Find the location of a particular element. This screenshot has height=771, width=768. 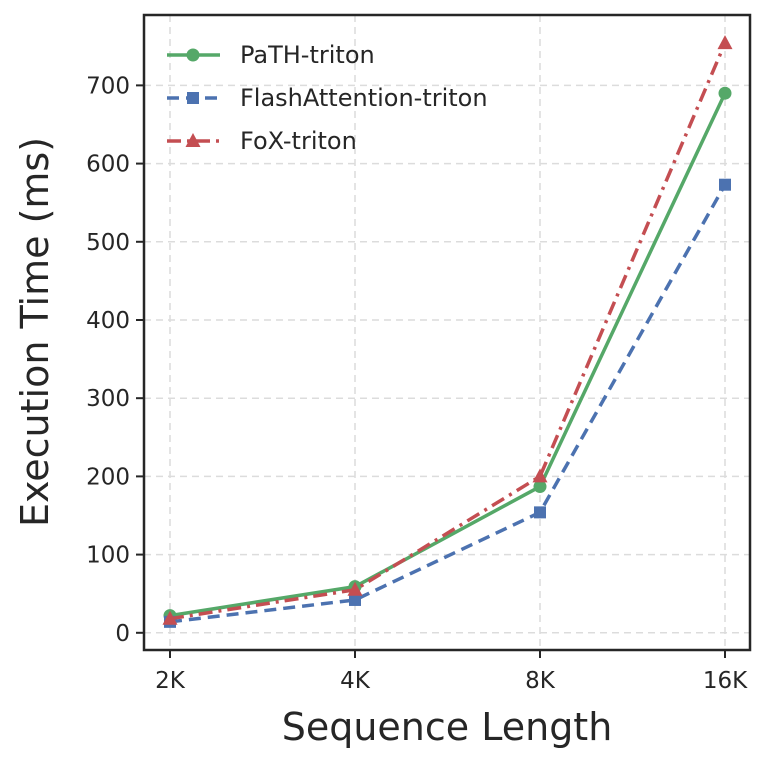

y-tick-label: 100 is located at coordinates (108, 556).